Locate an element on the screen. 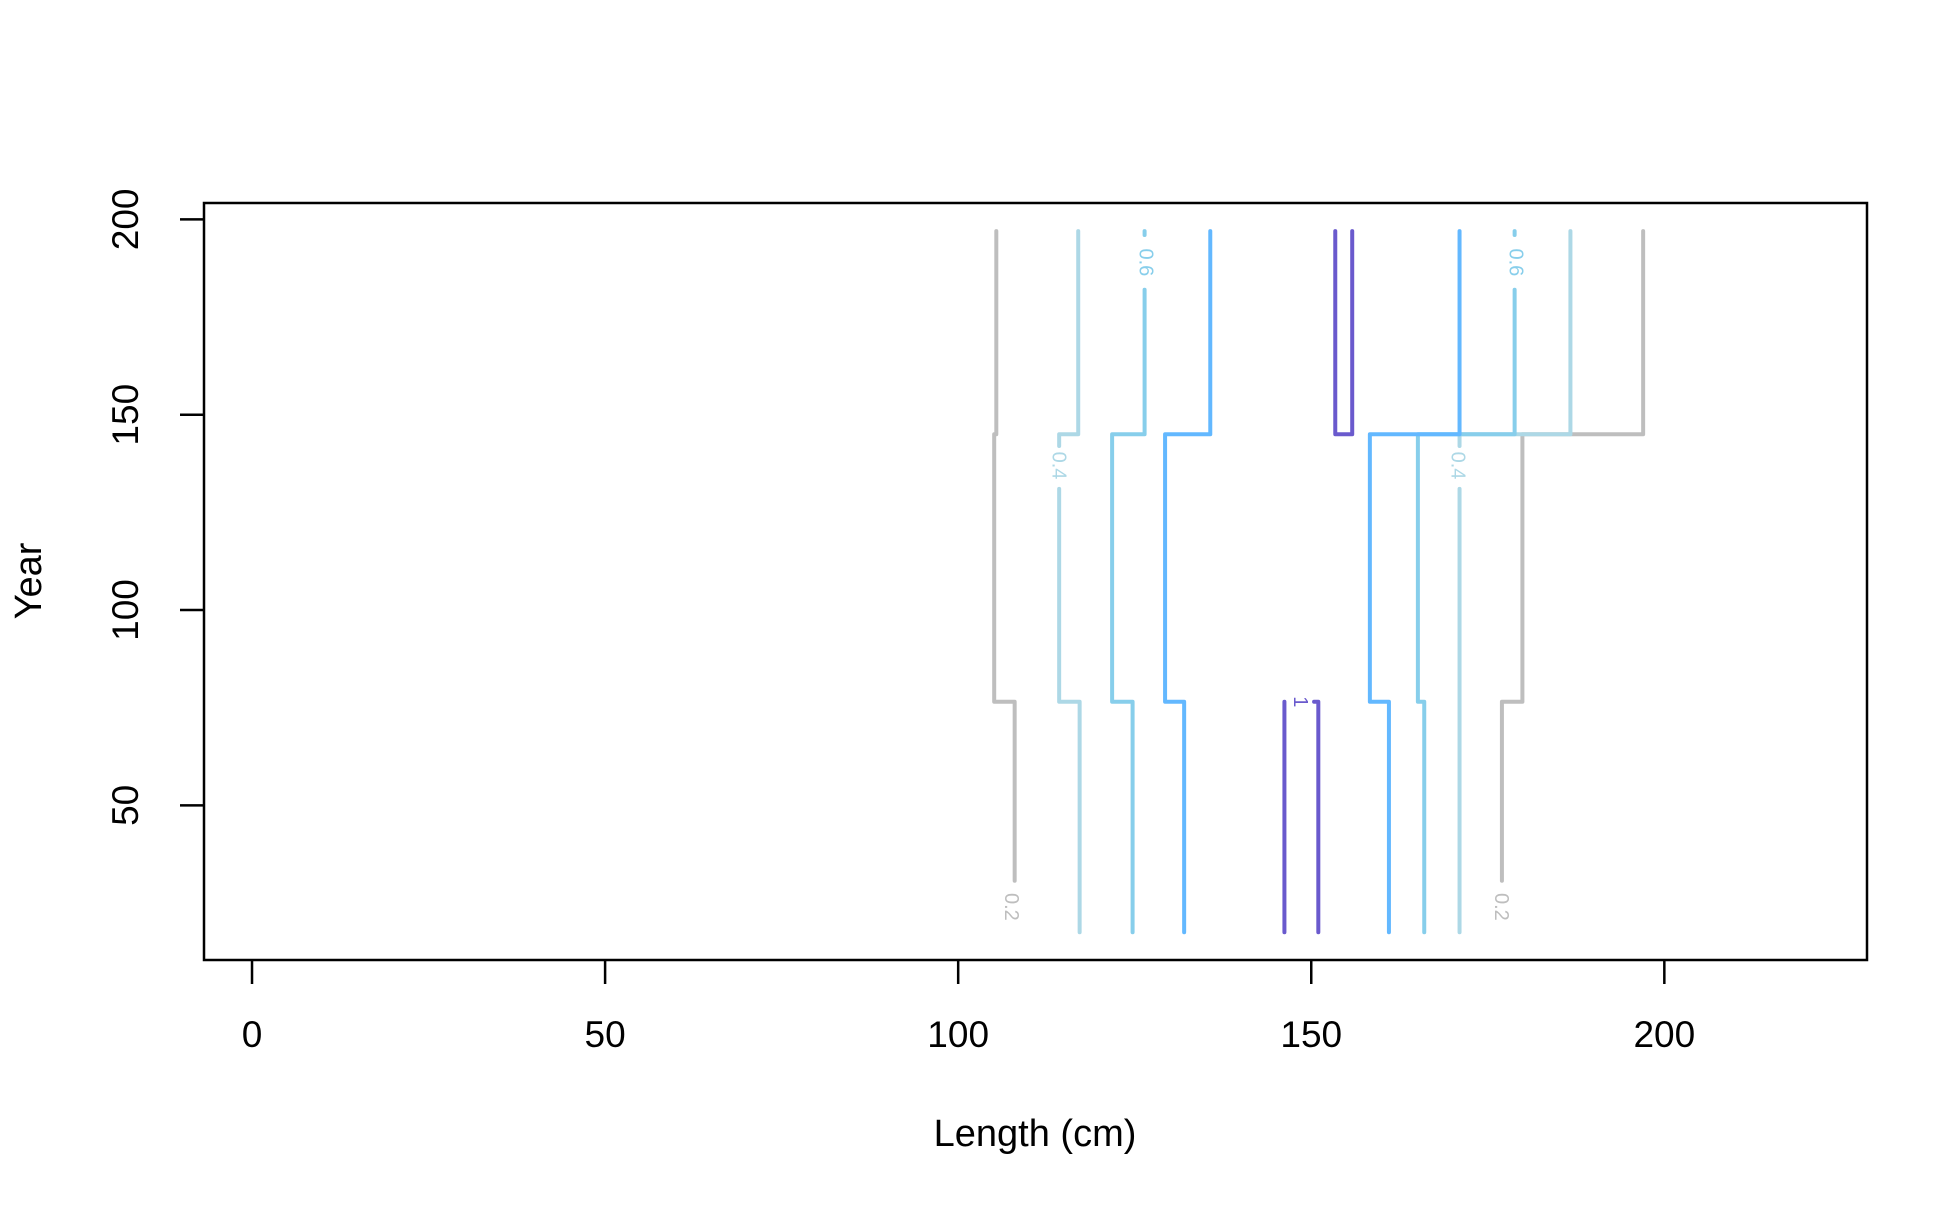  y-tick-label: 150 is located at coordinates (125, 415).